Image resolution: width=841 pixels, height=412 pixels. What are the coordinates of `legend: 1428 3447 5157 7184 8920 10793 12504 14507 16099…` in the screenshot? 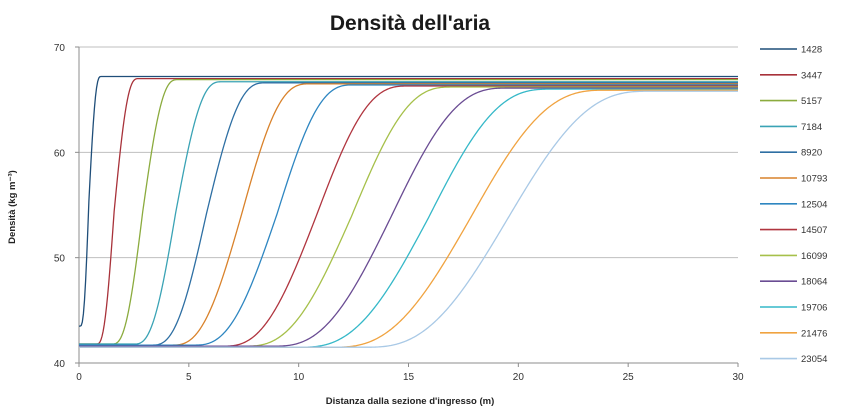 It's located at (793, 205).